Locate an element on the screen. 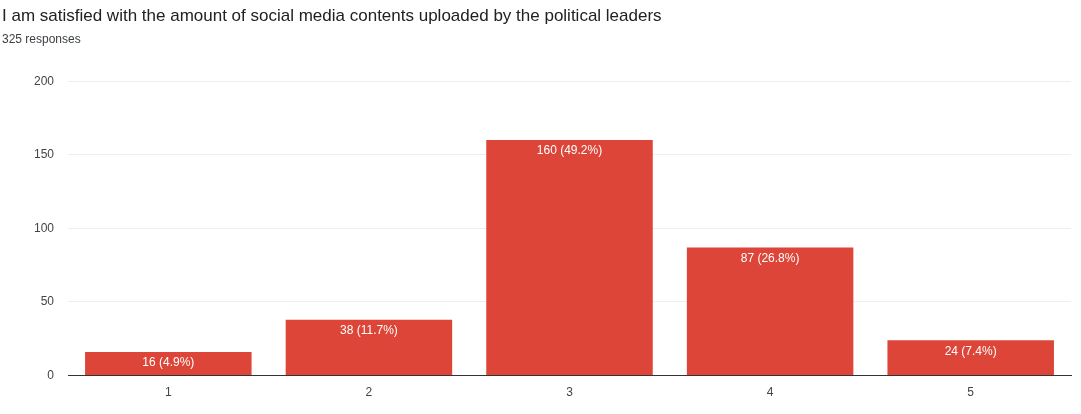 Image resolution: width=1081 pixels, height=414 pixels. y-tick-label: 0 is located at coordinates (51, 374).